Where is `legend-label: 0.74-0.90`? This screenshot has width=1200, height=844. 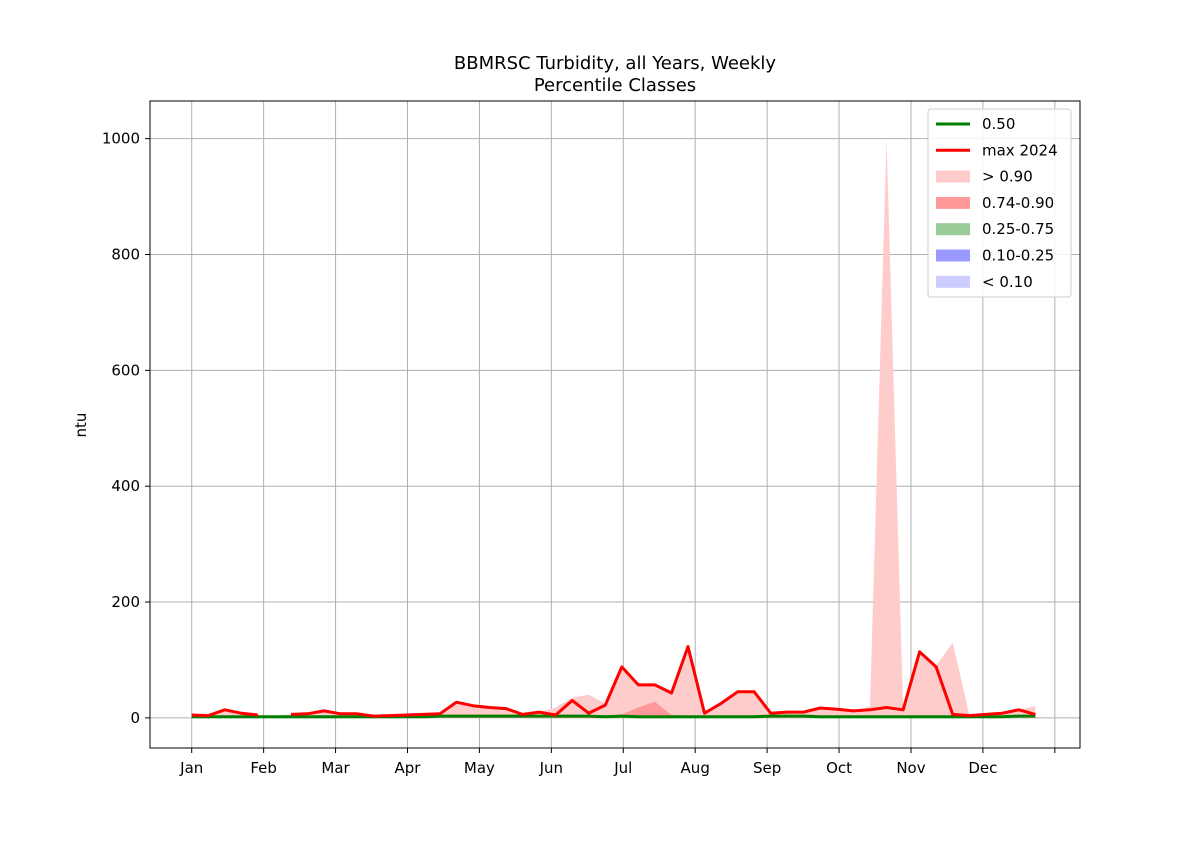 legend-label: 0.74-0.90 is located at coordinates (1018, 203).